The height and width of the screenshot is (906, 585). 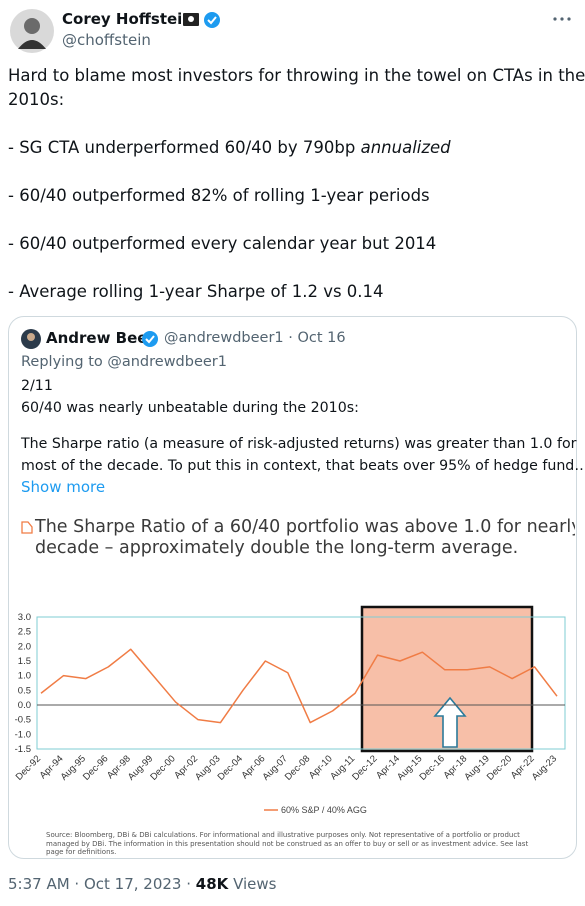 I want to click on quote-author-name: Andrew Beer, so click(x=100, y=338).